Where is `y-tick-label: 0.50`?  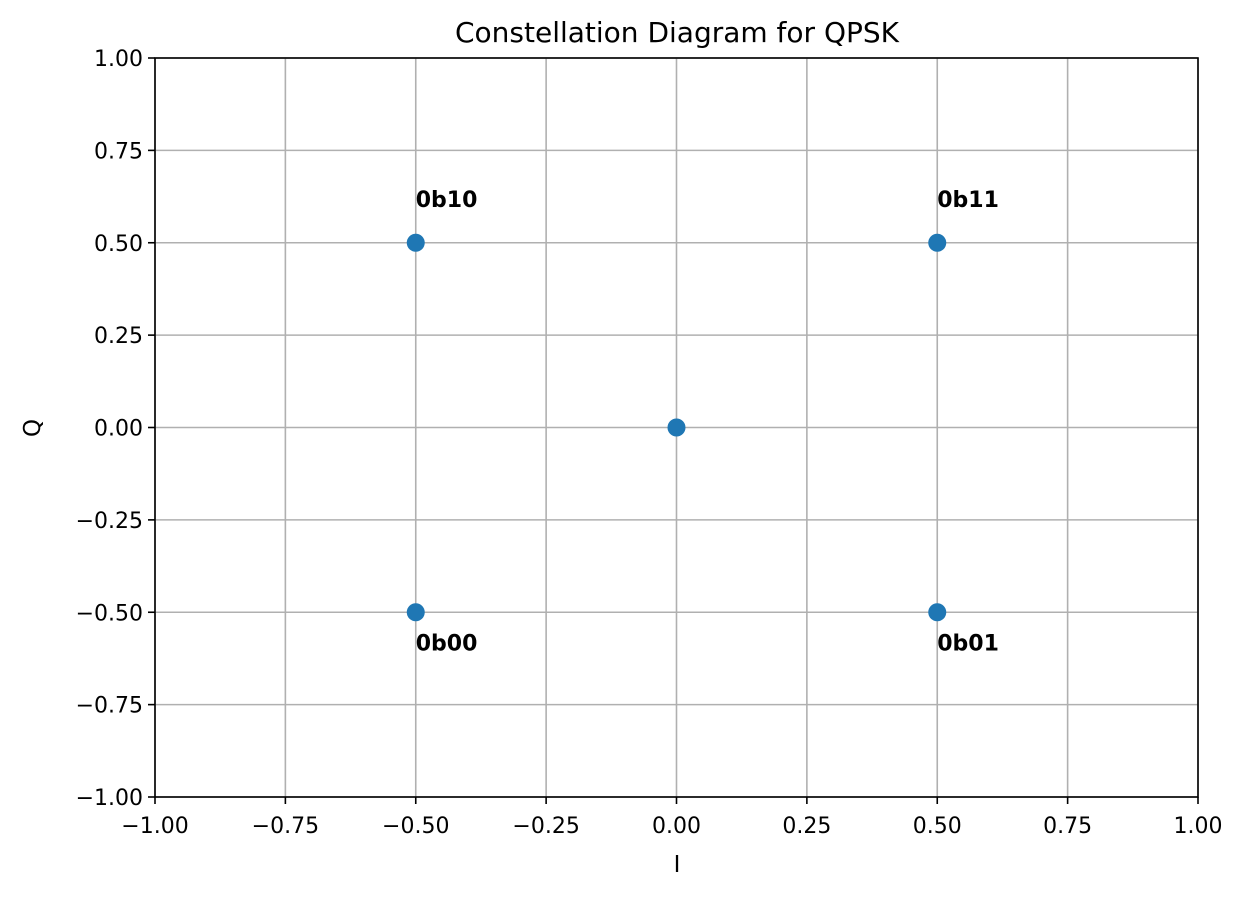
y-tick-label: 0.50 is located at coordinates (118, 244).